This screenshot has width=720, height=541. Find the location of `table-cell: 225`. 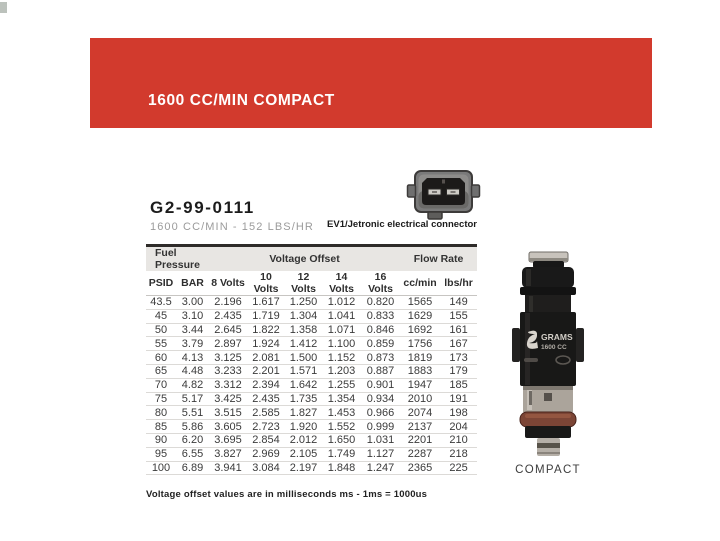

table-cell: 225 is located at coordinates (459, 468).